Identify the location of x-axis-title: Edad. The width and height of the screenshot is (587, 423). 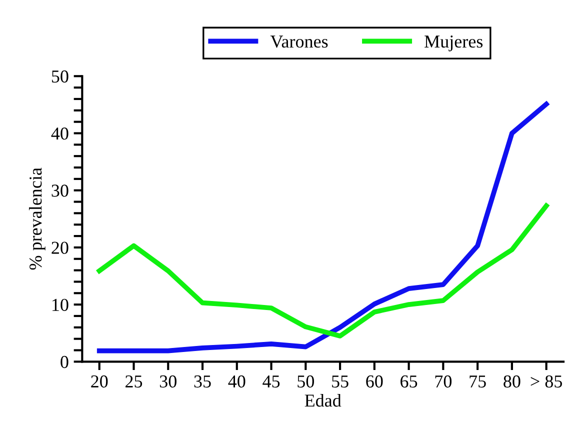
(323, 400).